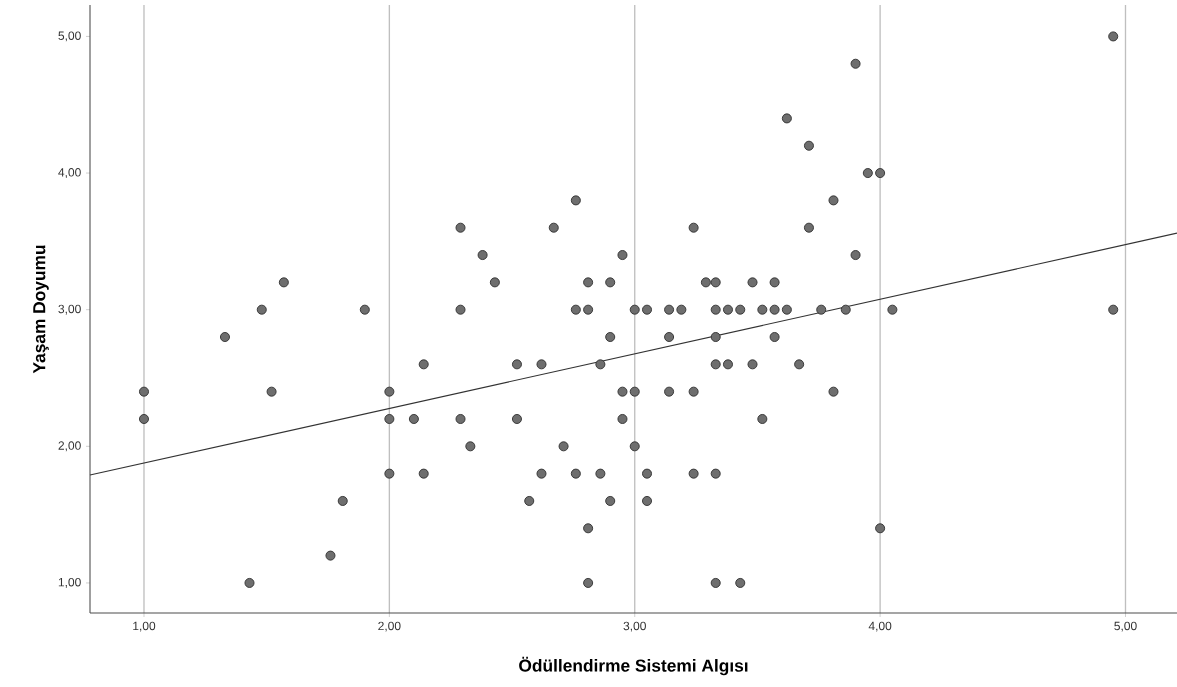 The height and width of the screenshot is (687, 1177). I want to click on x-tick-label: 2,00, so click(389, 626).